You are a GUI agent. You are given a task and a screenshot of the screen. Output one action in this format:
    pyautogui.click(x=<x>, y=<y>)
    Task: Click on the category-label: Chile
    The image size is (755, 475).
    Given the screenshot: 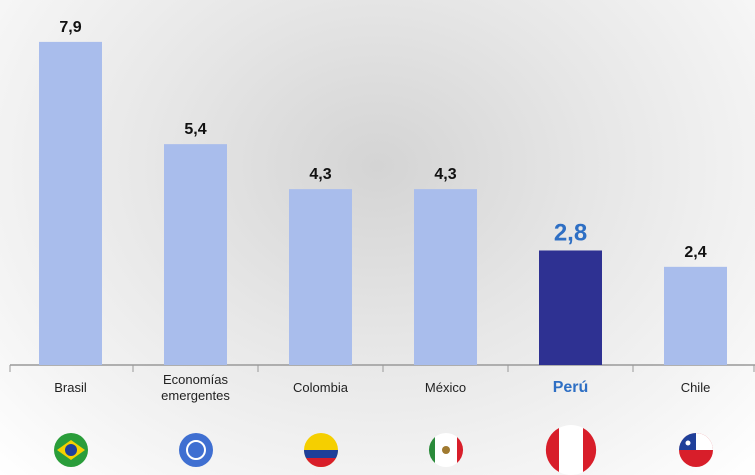 What is the action you would take?
    pyautogui.click(x=695, y=387)
    